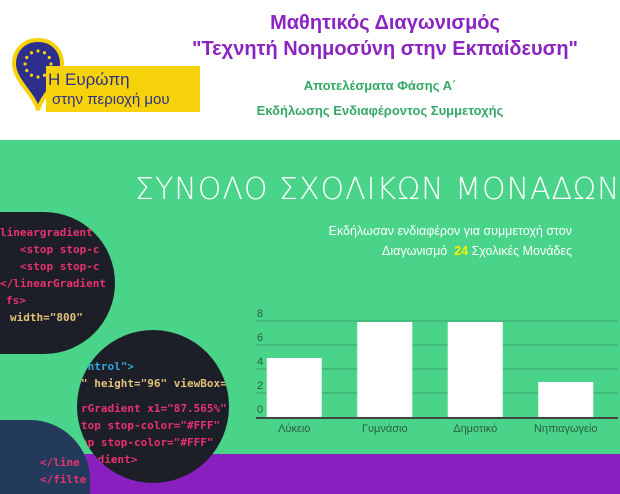  I want to click on y-tick-label: 6, so click(260, 338).